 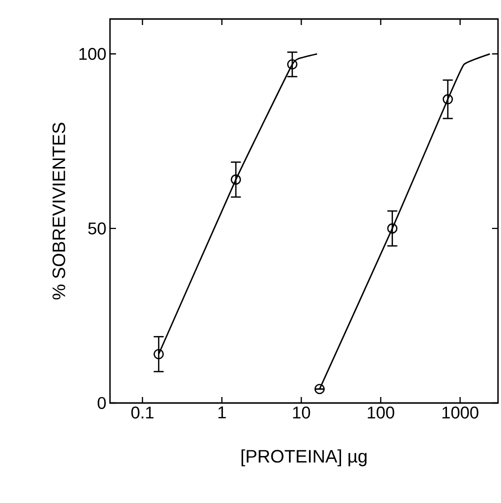 What do you see at coordinates (460, 412) in the screenshot?
I see `x-tick-label: 1000` at bounding box center [460, 412].